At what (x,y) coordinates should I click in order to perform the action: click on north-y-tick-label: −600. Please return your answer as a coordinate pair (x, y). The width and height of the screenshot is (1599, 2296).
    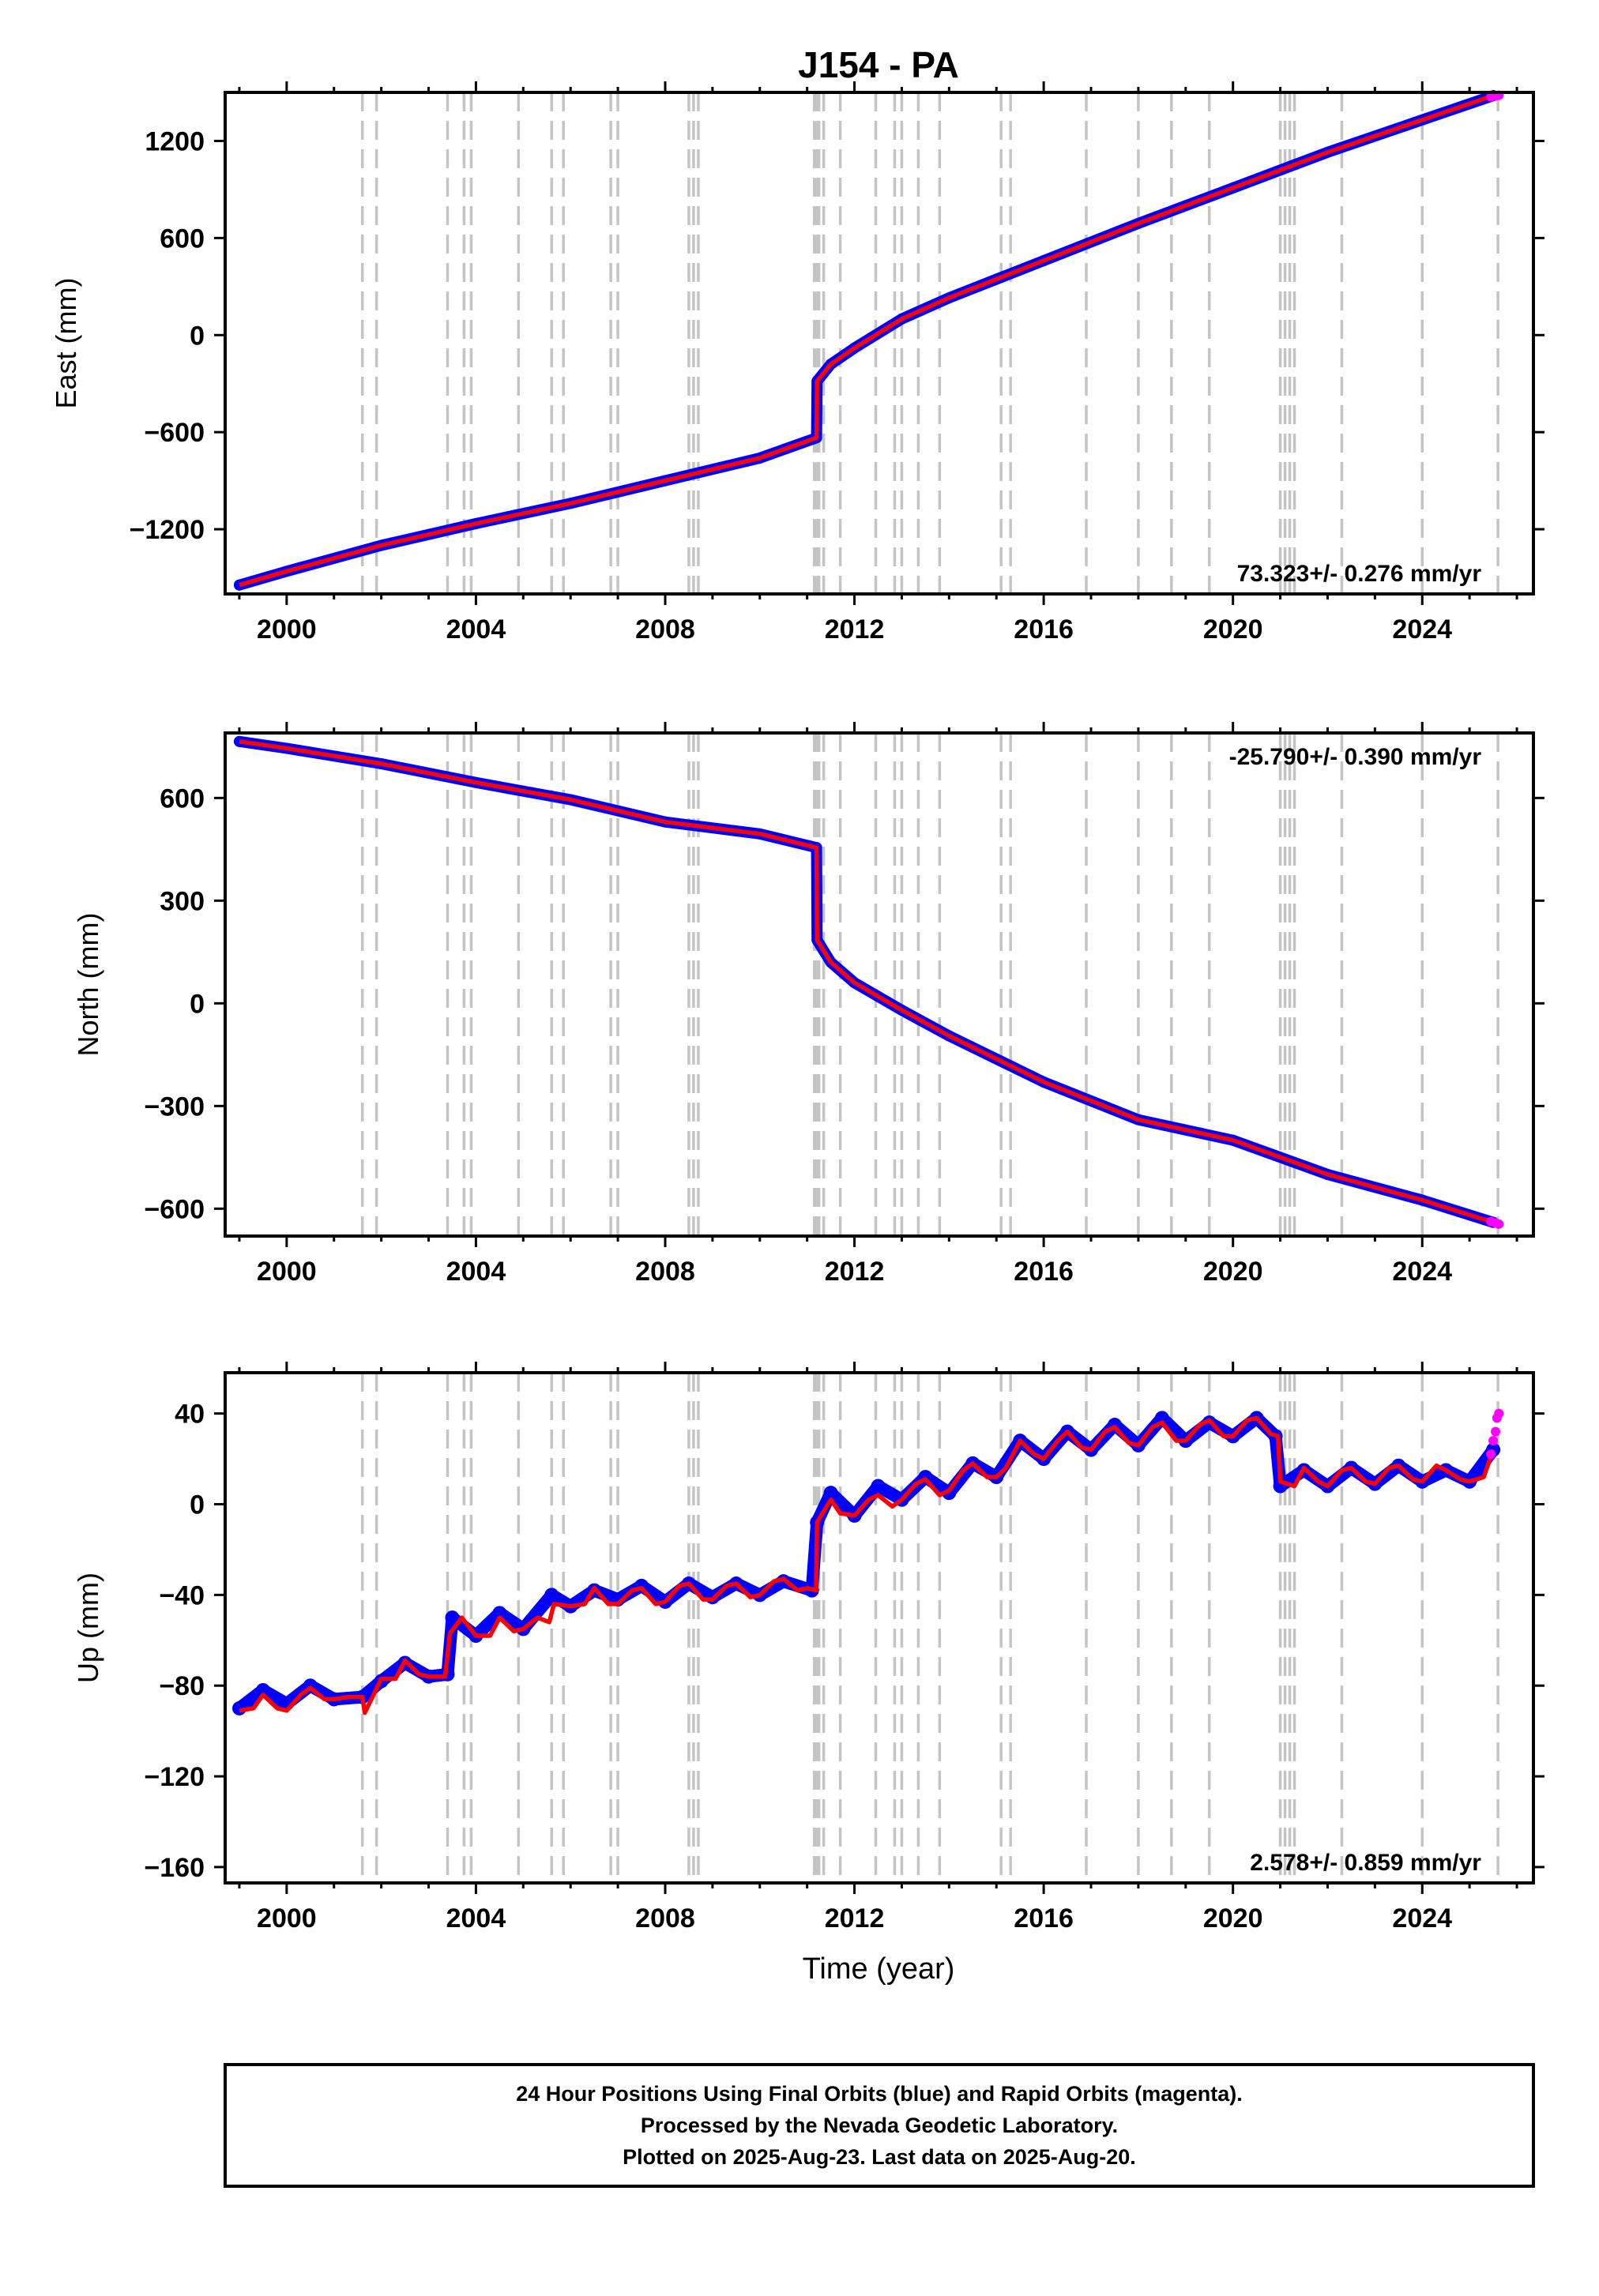
    Looking at the image, I should click on (175, 1209).